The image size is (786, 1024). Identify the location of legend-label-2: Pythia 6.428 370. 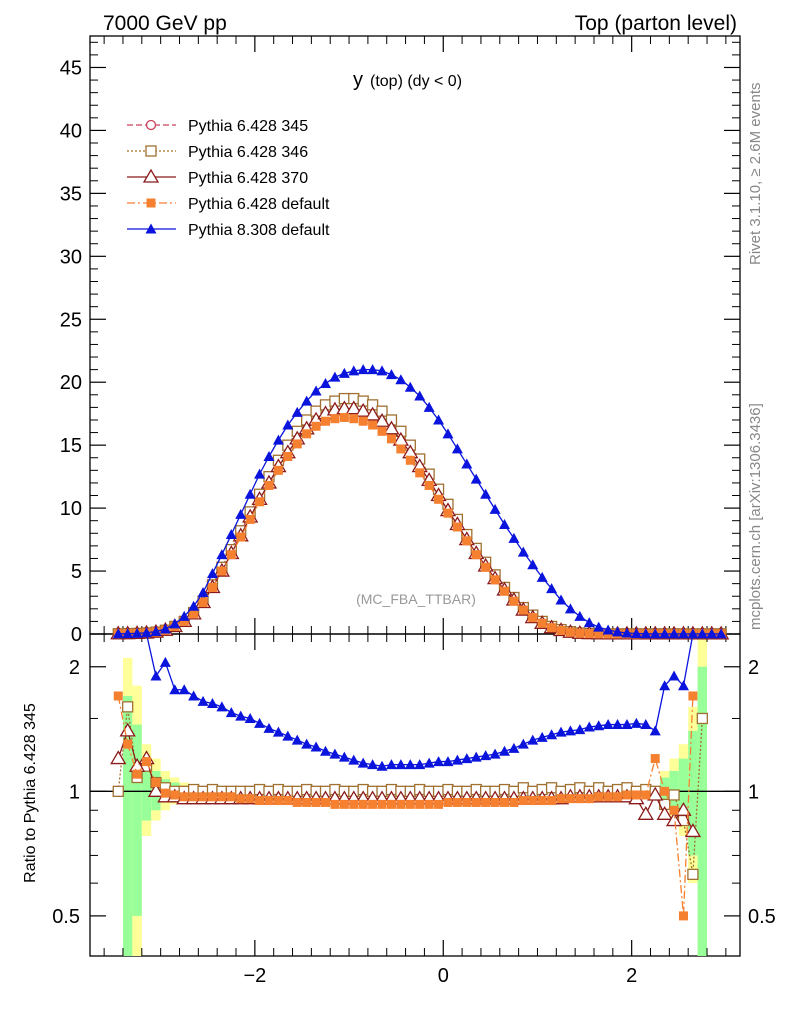
(248, 178).